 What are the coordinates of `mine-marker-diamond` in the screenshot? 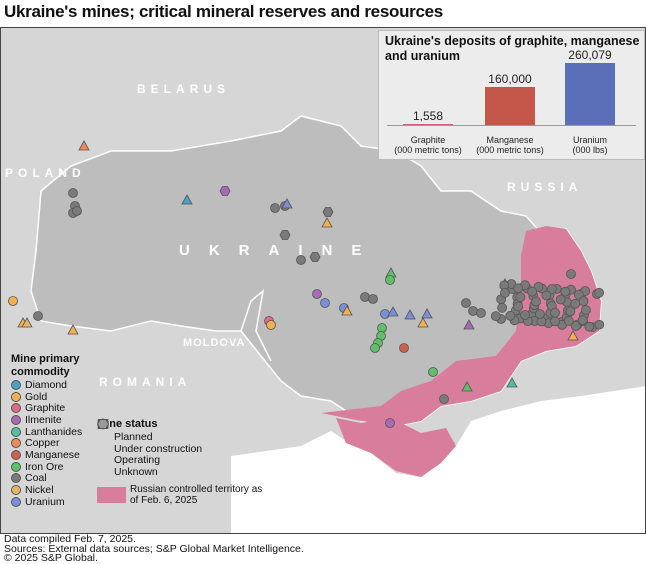 It's located at (187, 199).